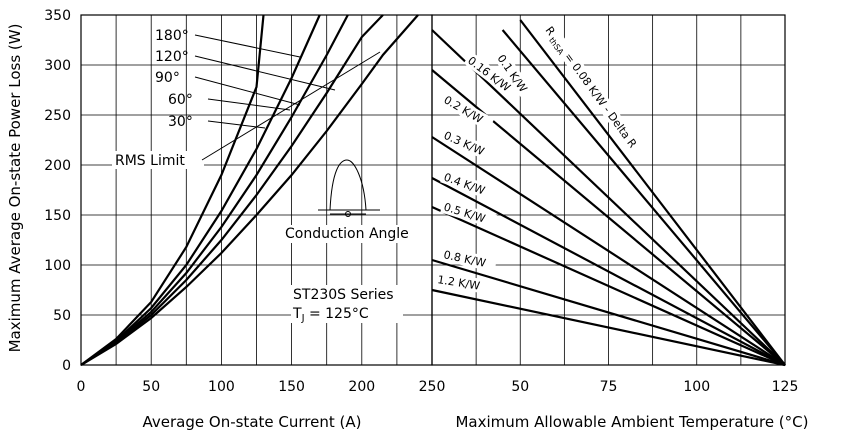 This screenshot has height=439, width=843. I want to click on device-series-label: ST230S Series, so click(343, 295).